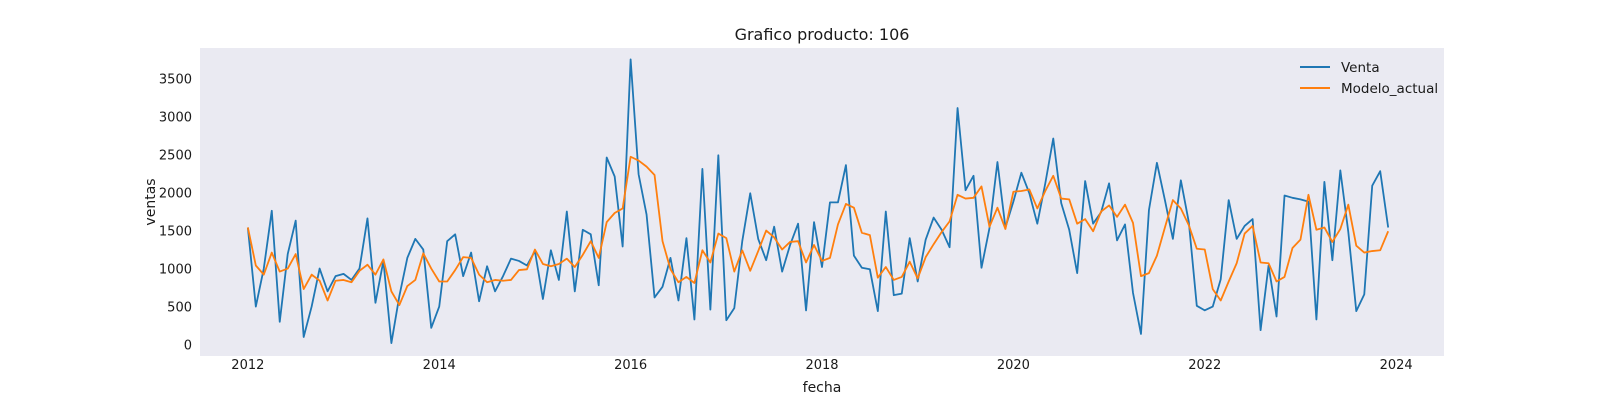  Describe the element at coordinates (1204, 365) in the screenshot. I see `x-tick-label: 2022` at that location.